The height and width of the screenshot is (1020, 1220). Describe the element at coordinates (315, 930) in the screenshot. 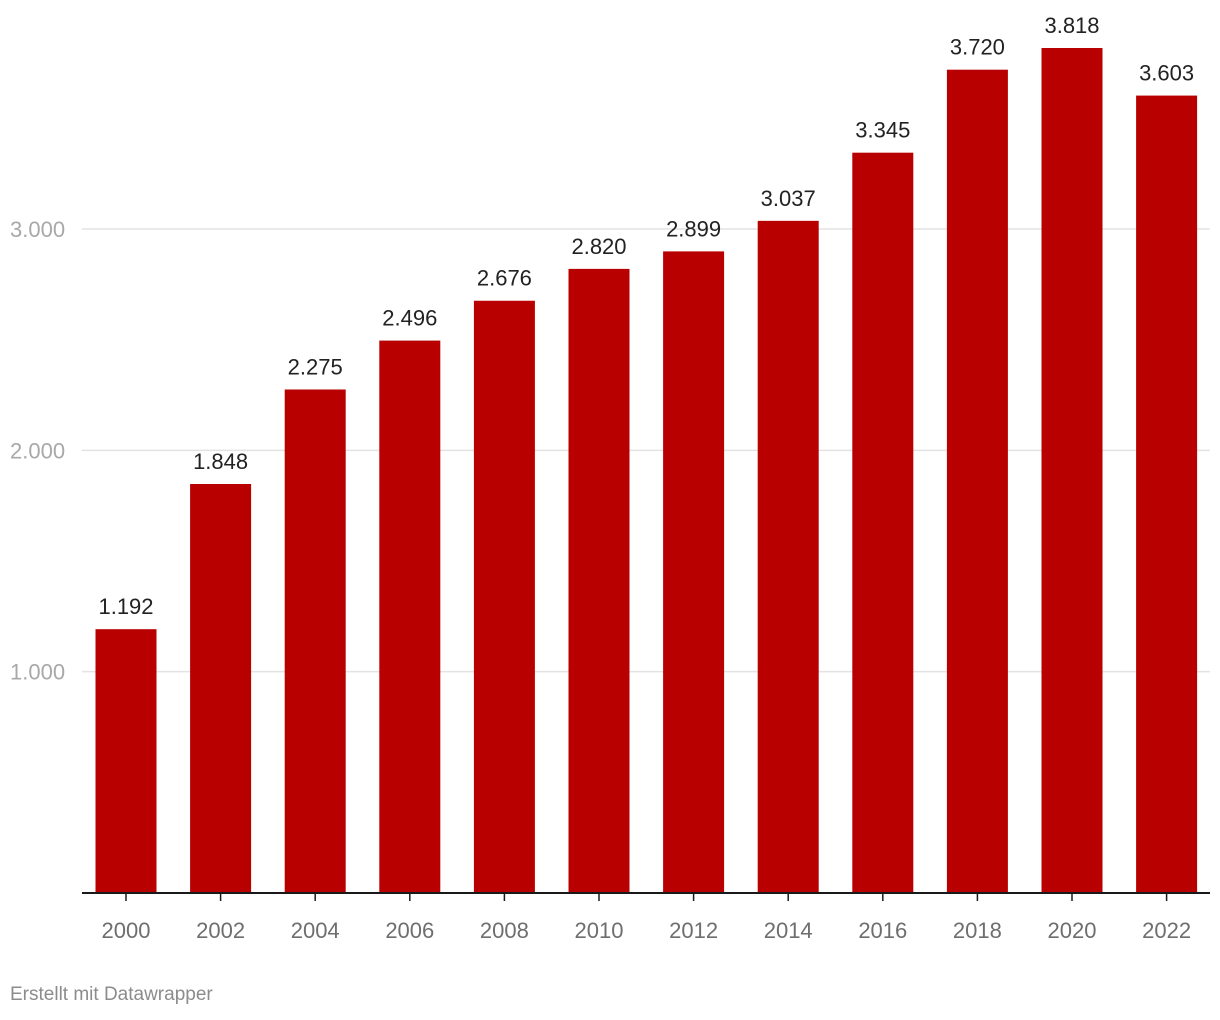

I see `x-tick-label: 2004` at that location.